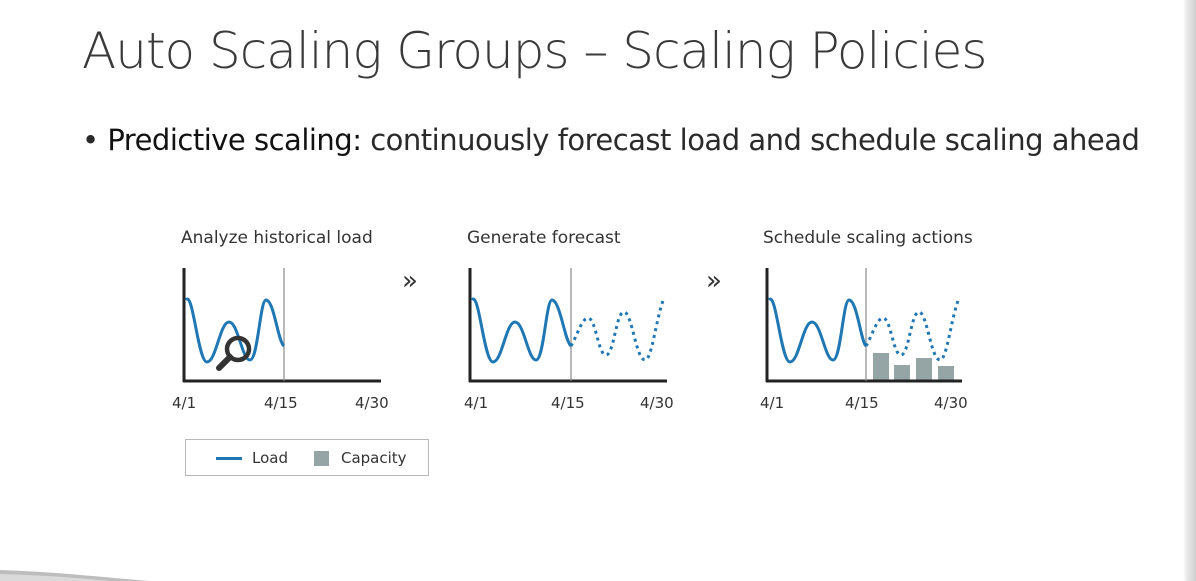 The image size is (1196, 581). What do you see at coordinates (234, 353) in the screenshot?
I see `magnifier-icon` at bounding box center [234, 353].